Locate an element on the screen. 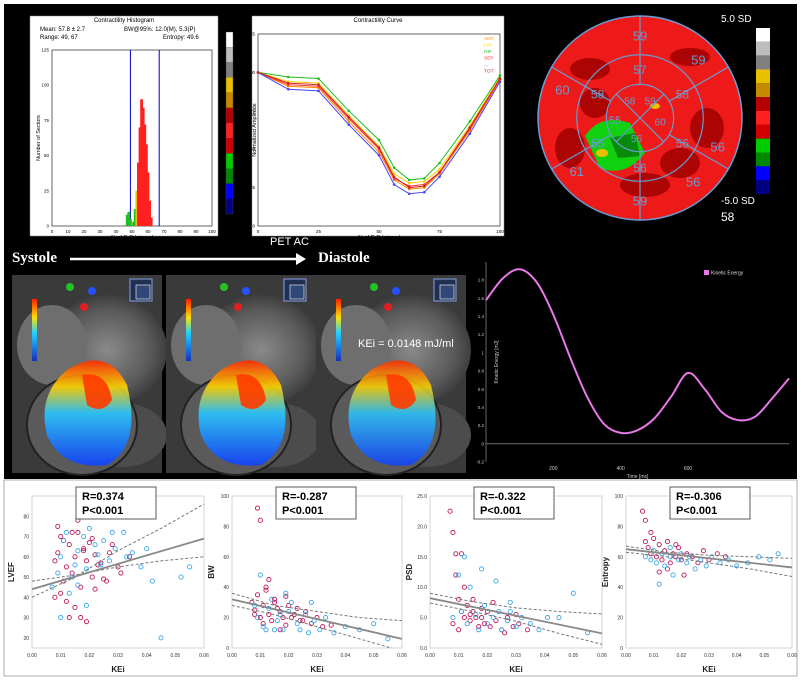  polar-middle-value: 58 is located at coordinates (598, 95).